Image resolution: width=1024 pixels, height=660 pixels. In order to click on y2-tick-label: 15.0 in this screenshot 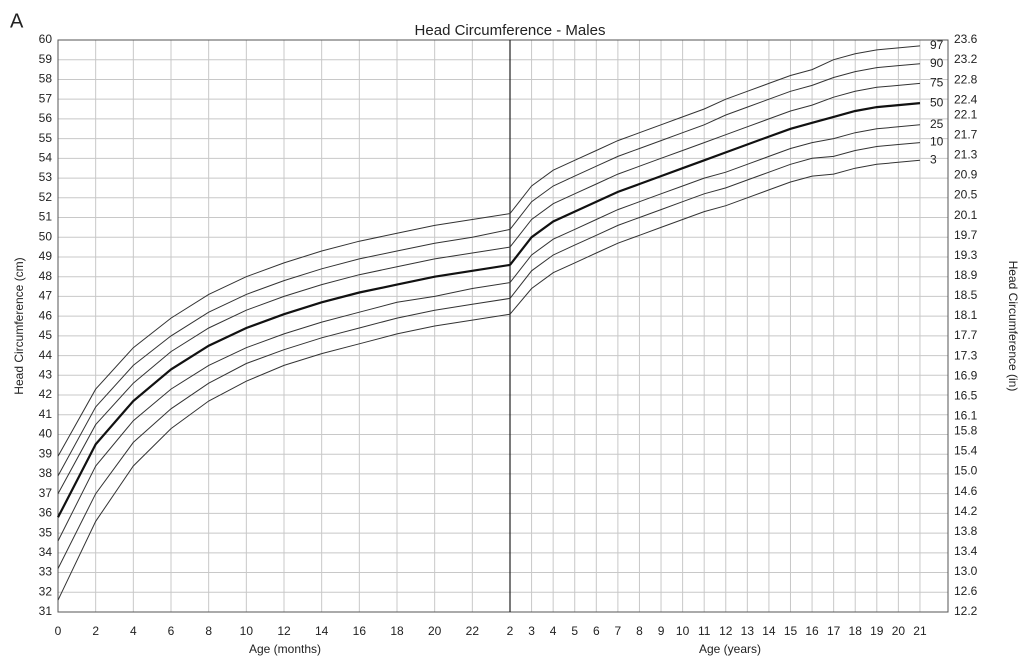, I will do `click(966, 471)`.